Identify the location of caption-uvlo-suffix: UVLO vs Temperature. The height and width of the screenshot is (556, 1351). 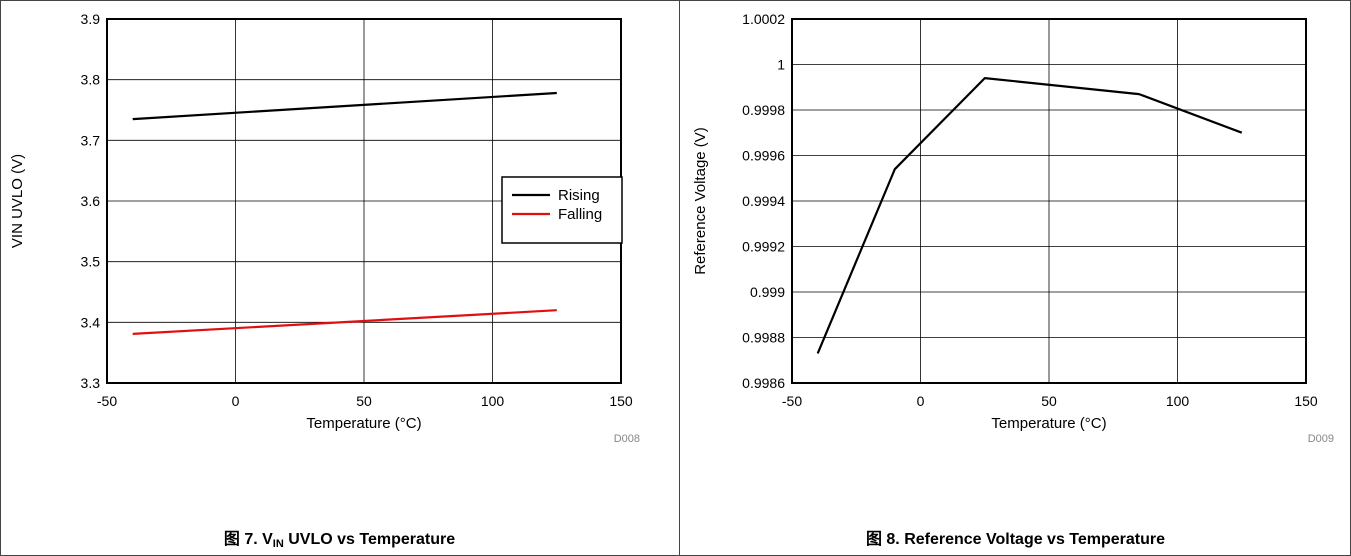
(369, 539).